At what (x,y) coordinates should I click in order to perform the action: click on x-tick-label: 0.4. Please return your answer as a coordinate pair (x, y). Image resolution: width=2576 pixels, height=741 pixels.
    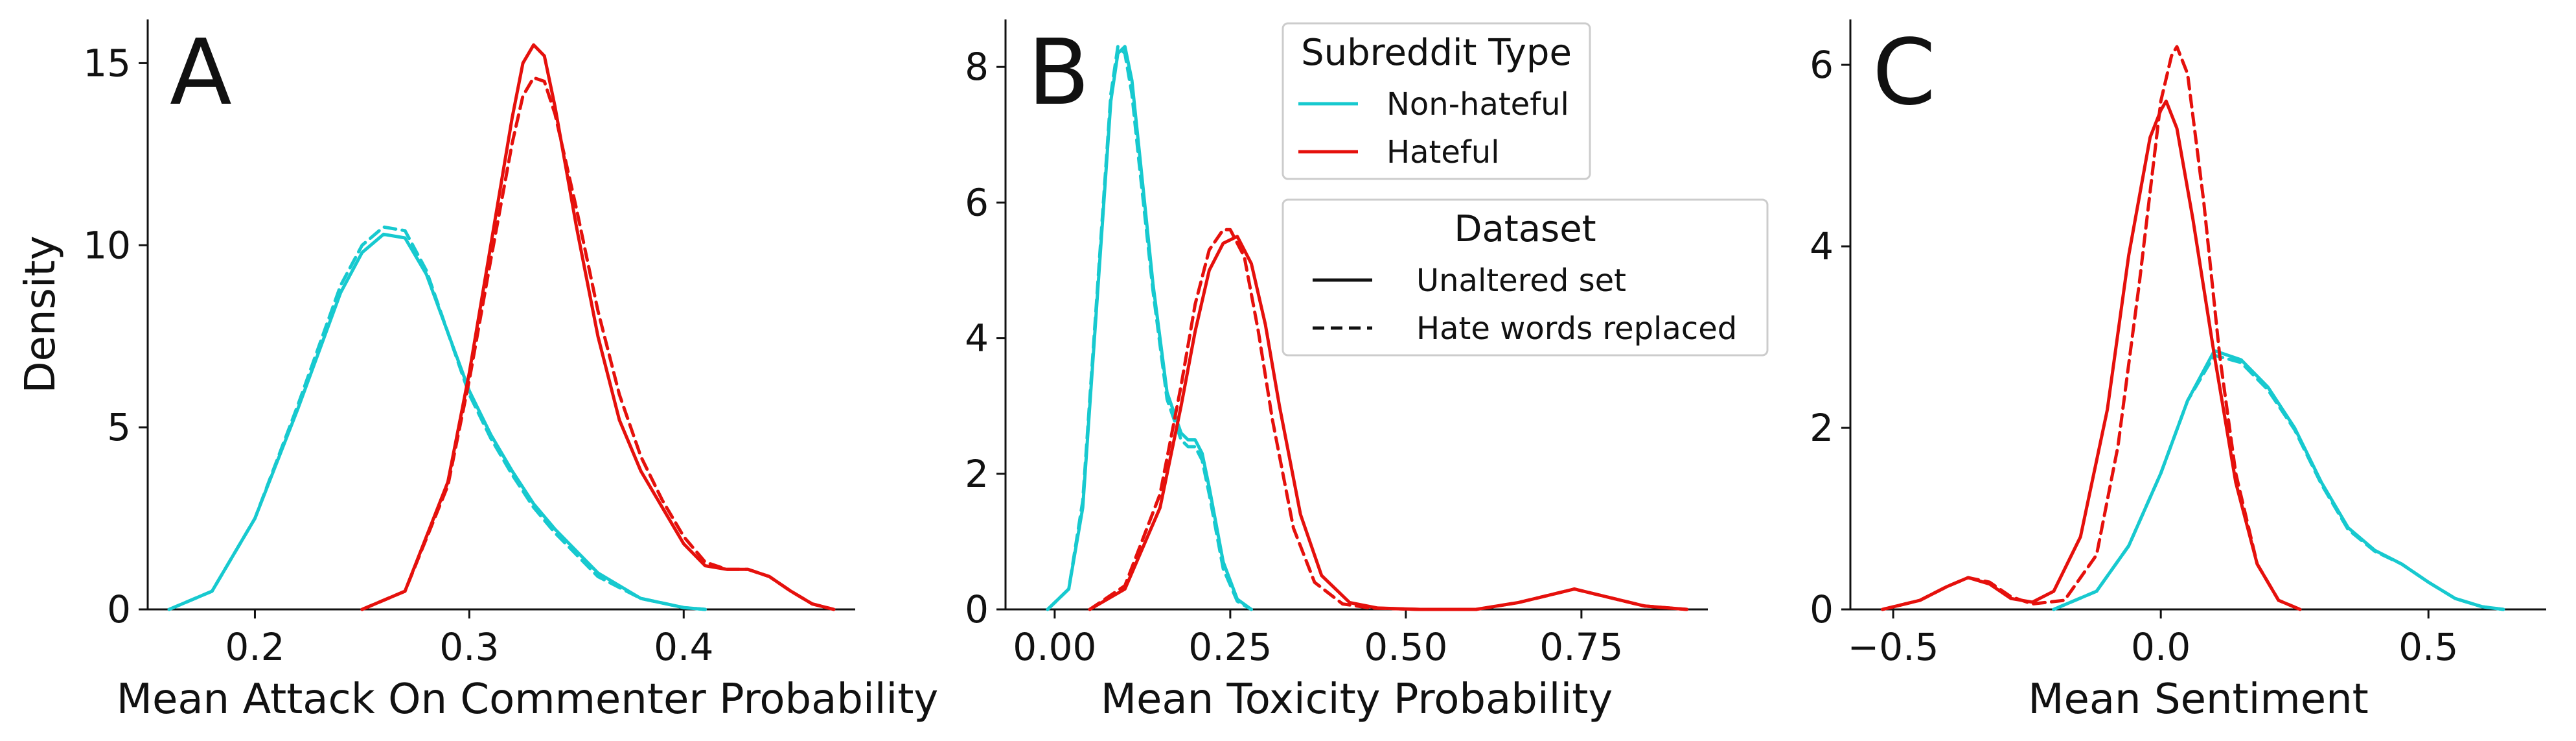
    Looking at the image, I should click on (683, 647).